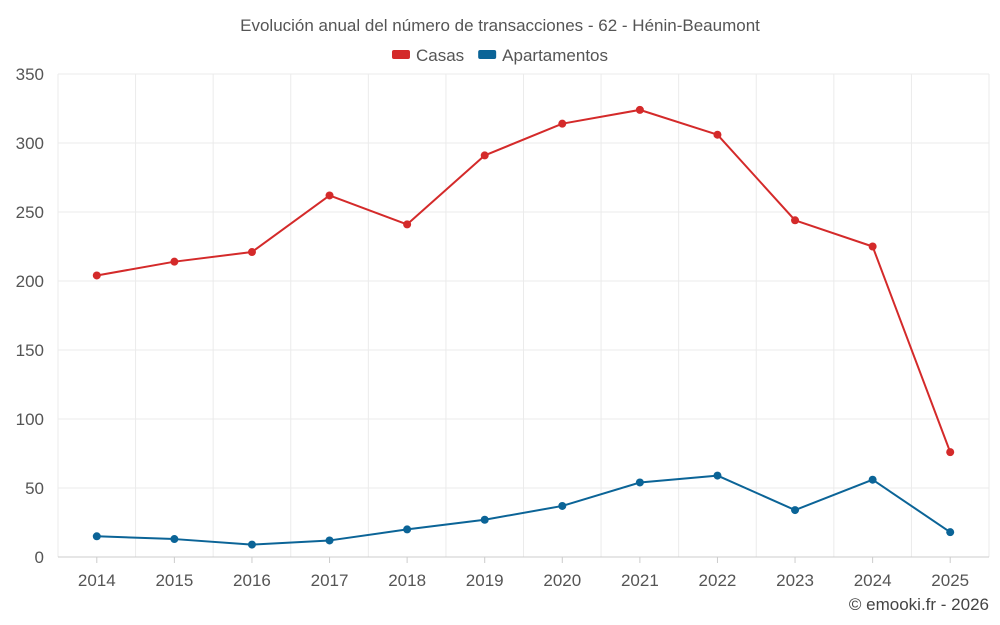  I want to click on x-tick-label: 2025, so click(950, 580).